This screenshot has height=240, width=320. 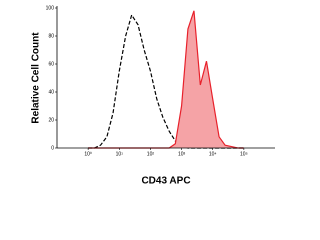 What do you see at coordinates (51, 64) in the screenshot?
I see `y-tick-label: 60` at bounding box center [51, 64].